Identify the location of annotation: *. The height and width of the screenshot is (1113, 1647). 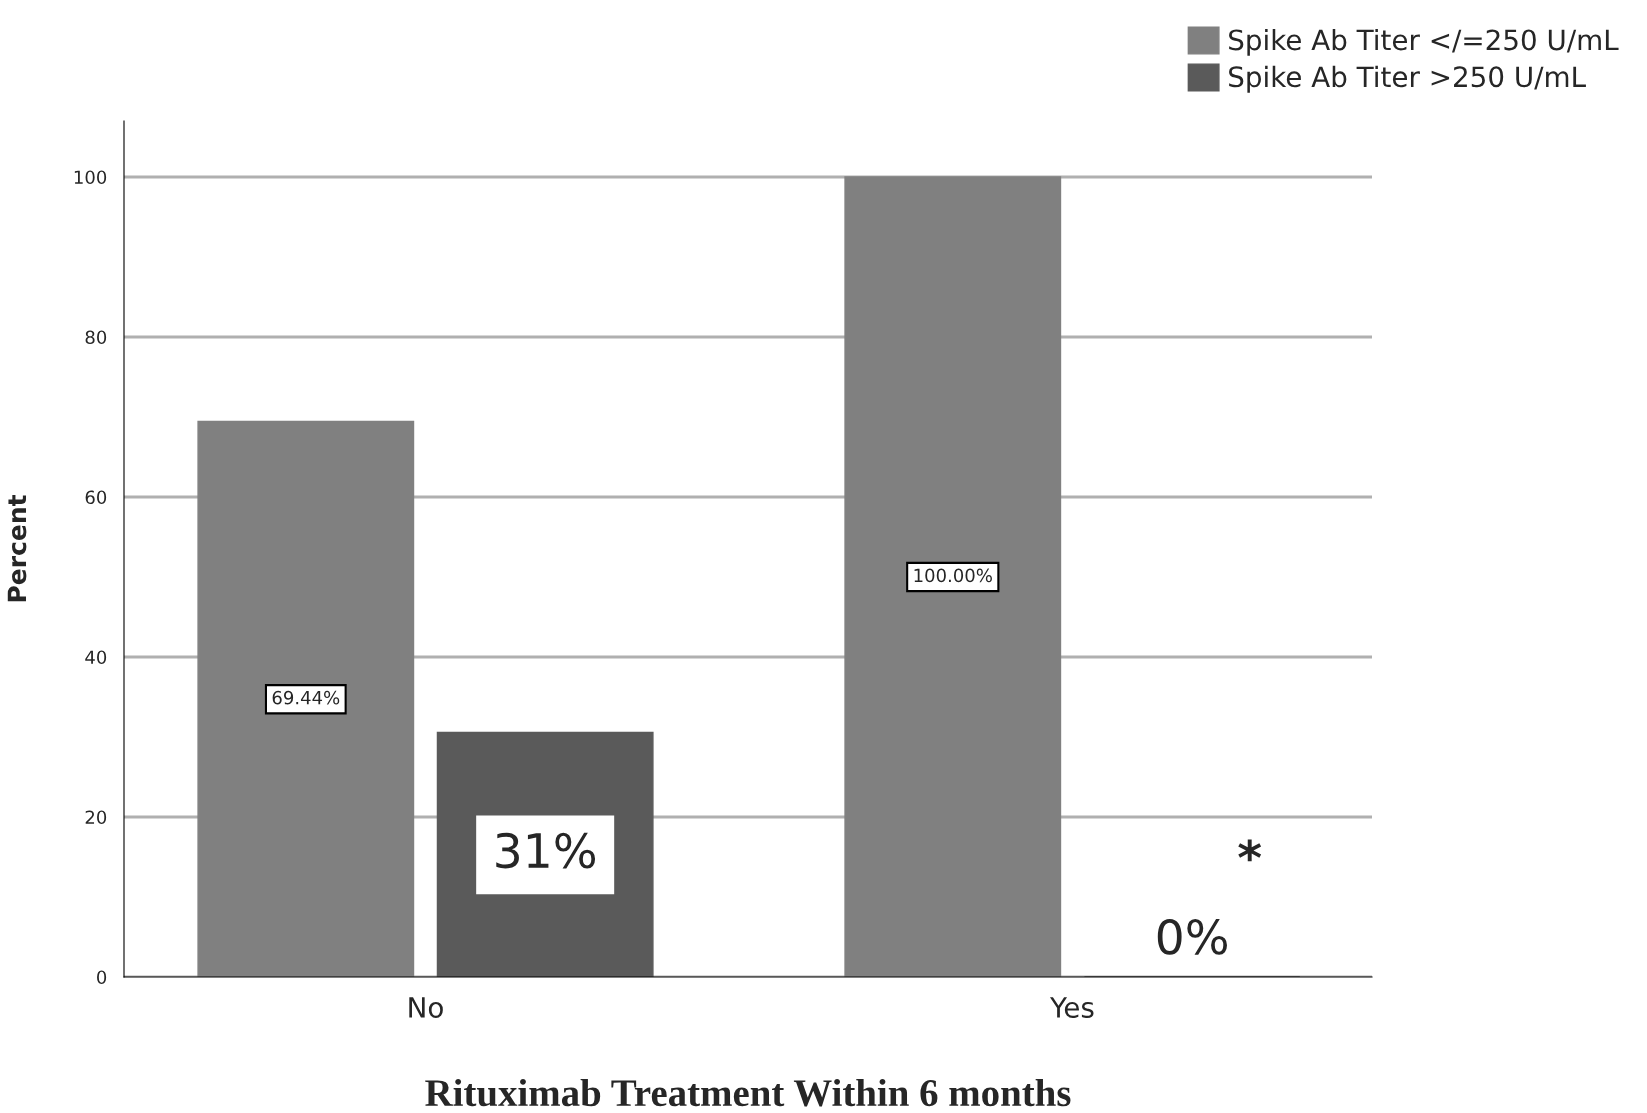
(1250, 850).